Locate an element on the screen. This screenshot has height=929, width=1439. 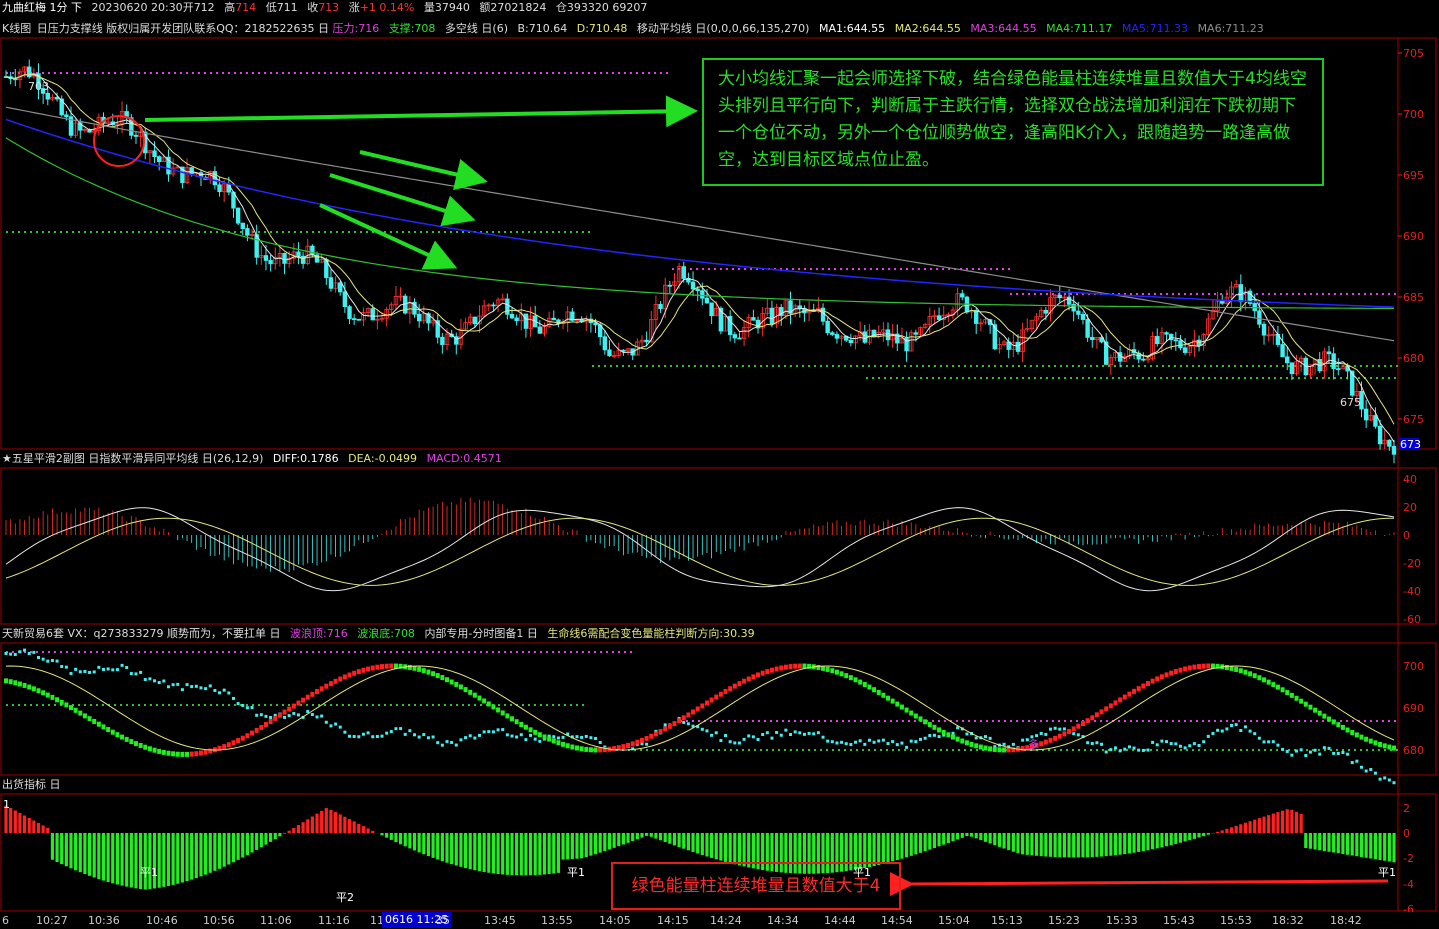
symbol-title: 九曲红梅 1分 下 is located at coordinates (42, 7).